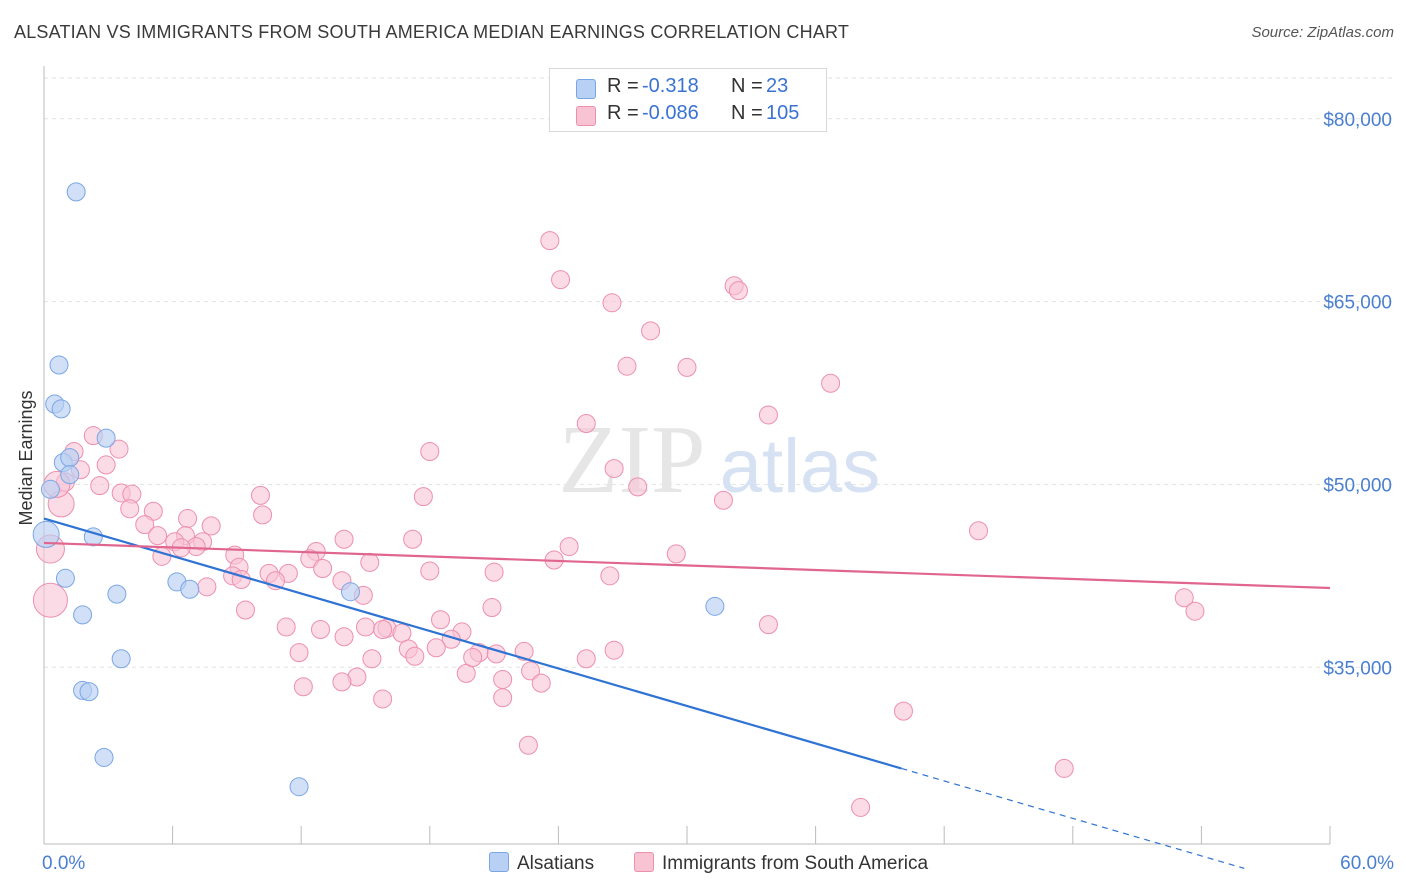 The width and height of the screenshot is (1406, 892). I want to click on correlation-legend: R = -0.318 N = 23 R = -0.086 N = 105, so click(688, 100).